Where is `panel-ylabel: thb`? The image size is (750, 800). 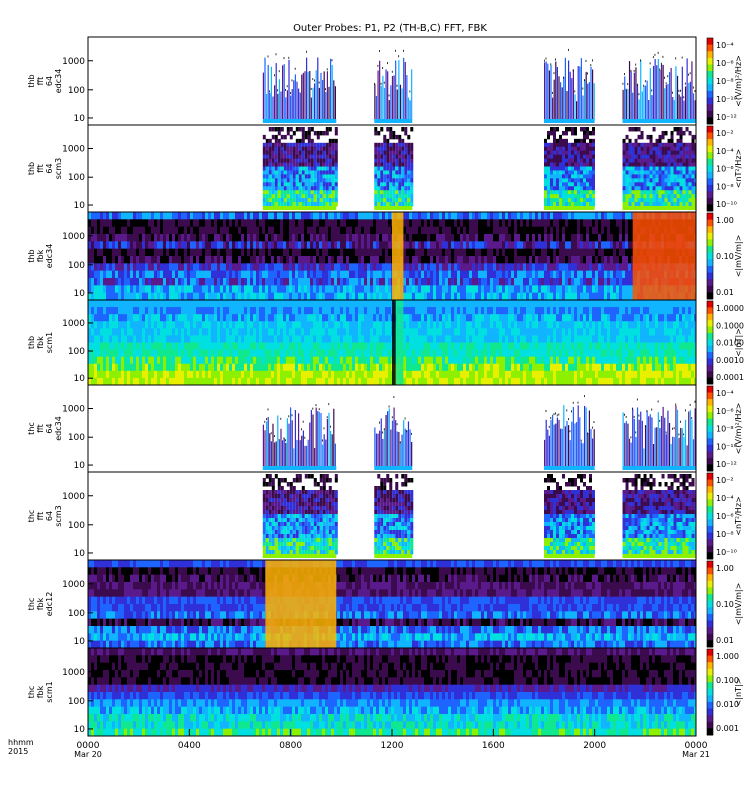 panel-ylabel: thb is located at coordinates (31, 80).